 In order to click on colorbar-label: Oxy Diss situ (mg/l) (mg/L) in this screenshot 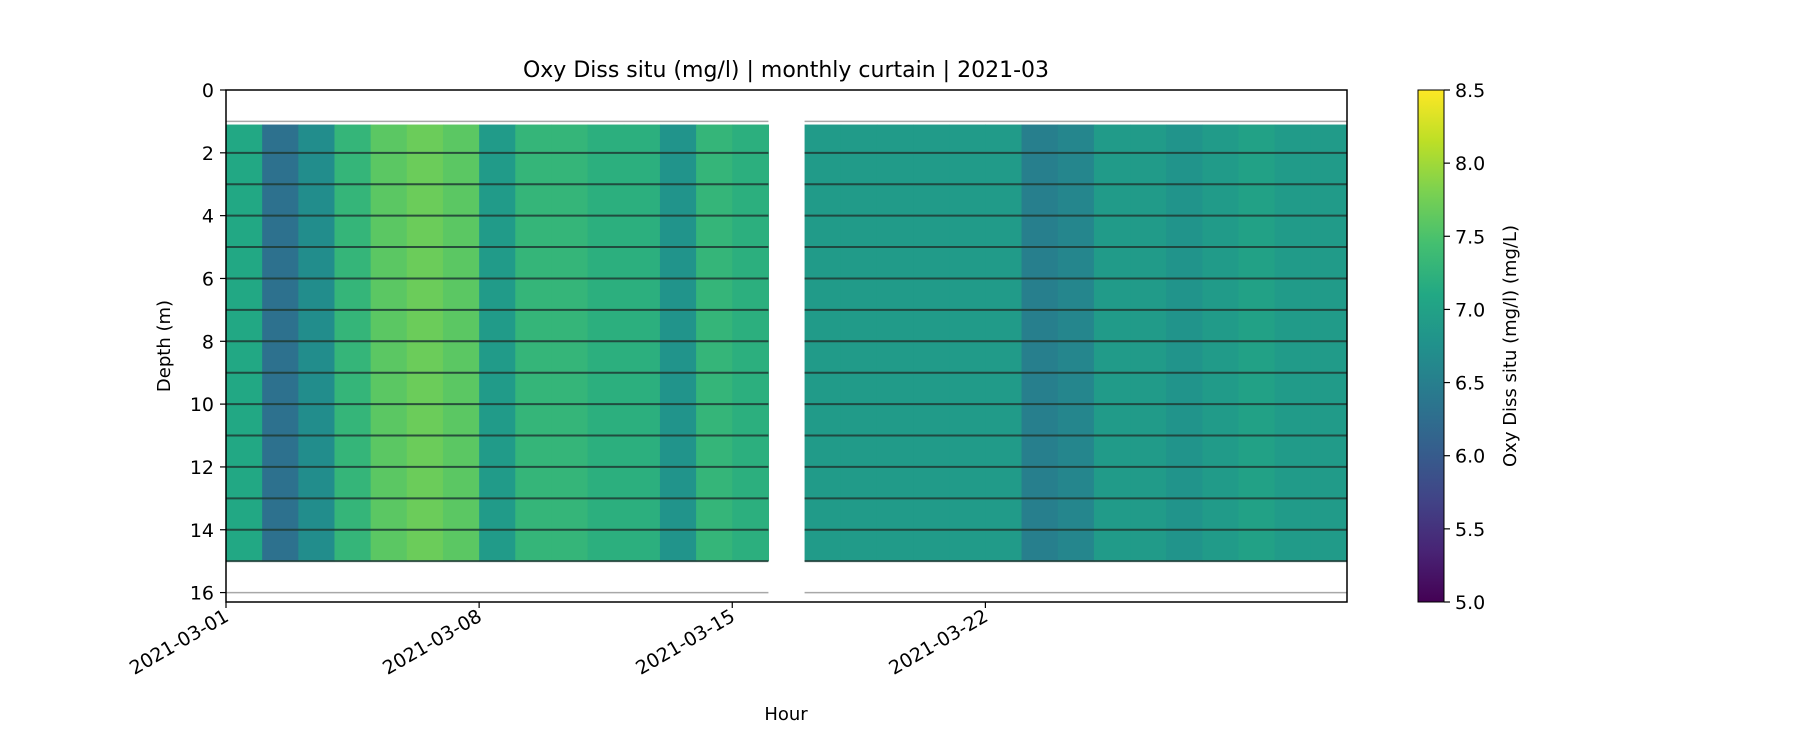, I will do `click(1510, 346)`.